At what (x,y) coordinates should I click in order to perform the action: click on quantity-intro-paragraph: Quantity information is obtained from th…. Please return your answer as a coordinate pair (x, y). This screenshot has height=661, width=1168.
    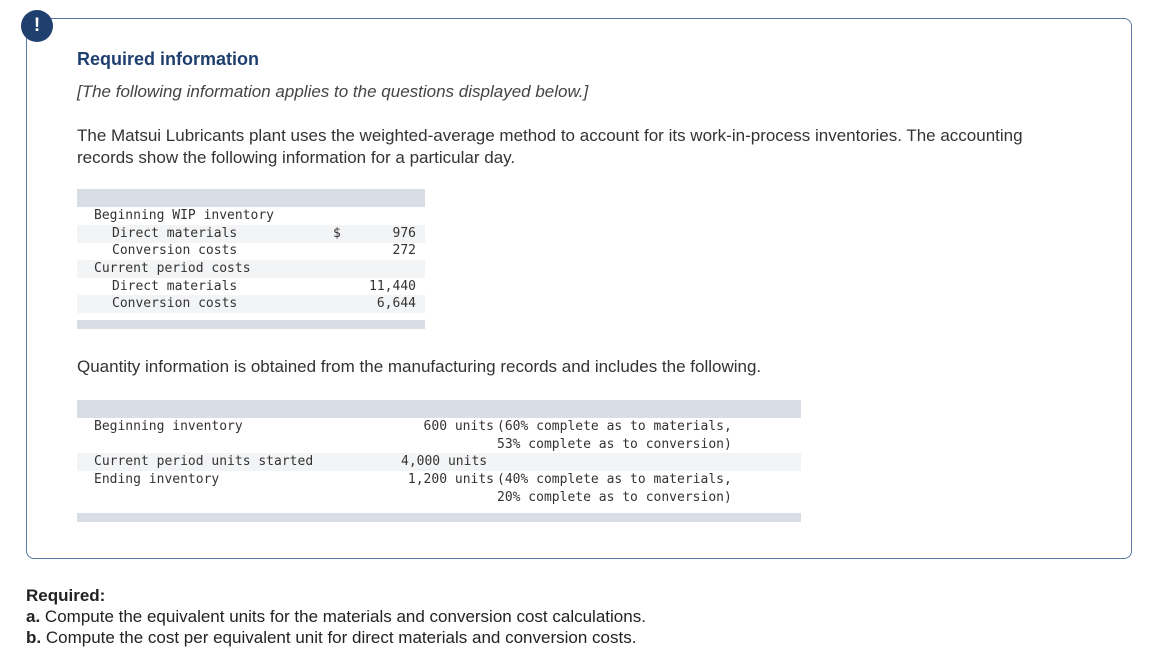
    Looking at the image, I should click on (419, 366).